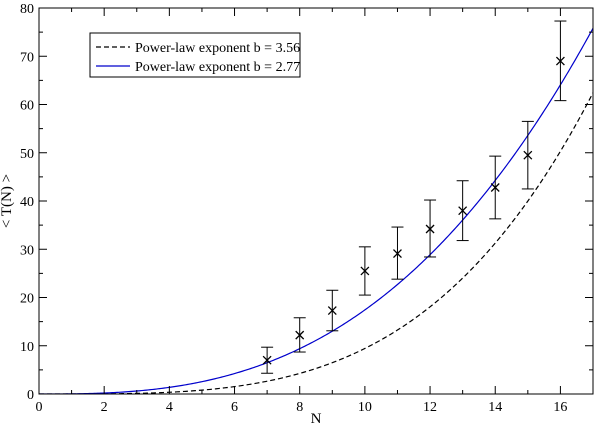 The width and height of the screenshot is (595, 427). What do you see at coordinates (27, 250) in the screenshot?
I see `y-tick-label: 30` at bounding box center [27, 250].